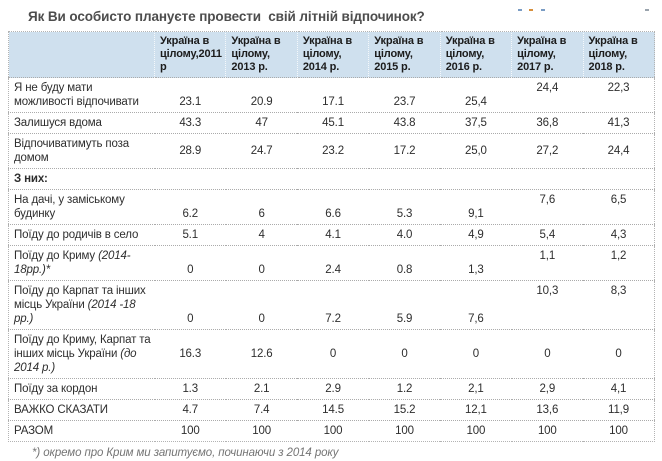  I want to click on value-cell: 27,2, so click(547, 151).